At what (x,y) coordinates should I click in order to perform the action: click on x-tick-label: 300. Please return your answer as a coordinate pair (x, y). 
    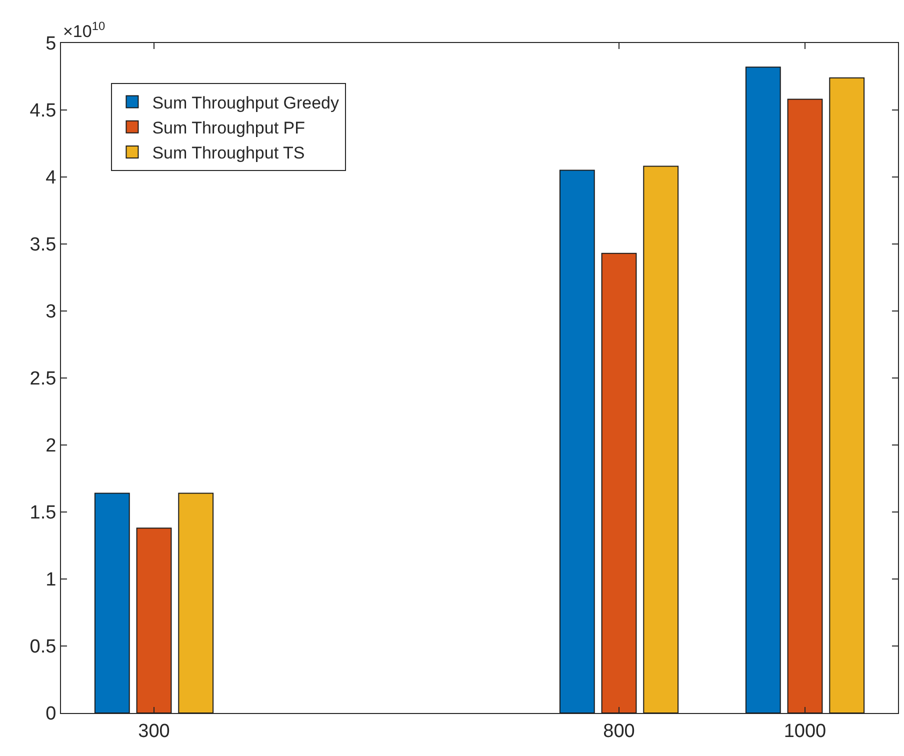
    Looking at the image, I should click on (154, 731).